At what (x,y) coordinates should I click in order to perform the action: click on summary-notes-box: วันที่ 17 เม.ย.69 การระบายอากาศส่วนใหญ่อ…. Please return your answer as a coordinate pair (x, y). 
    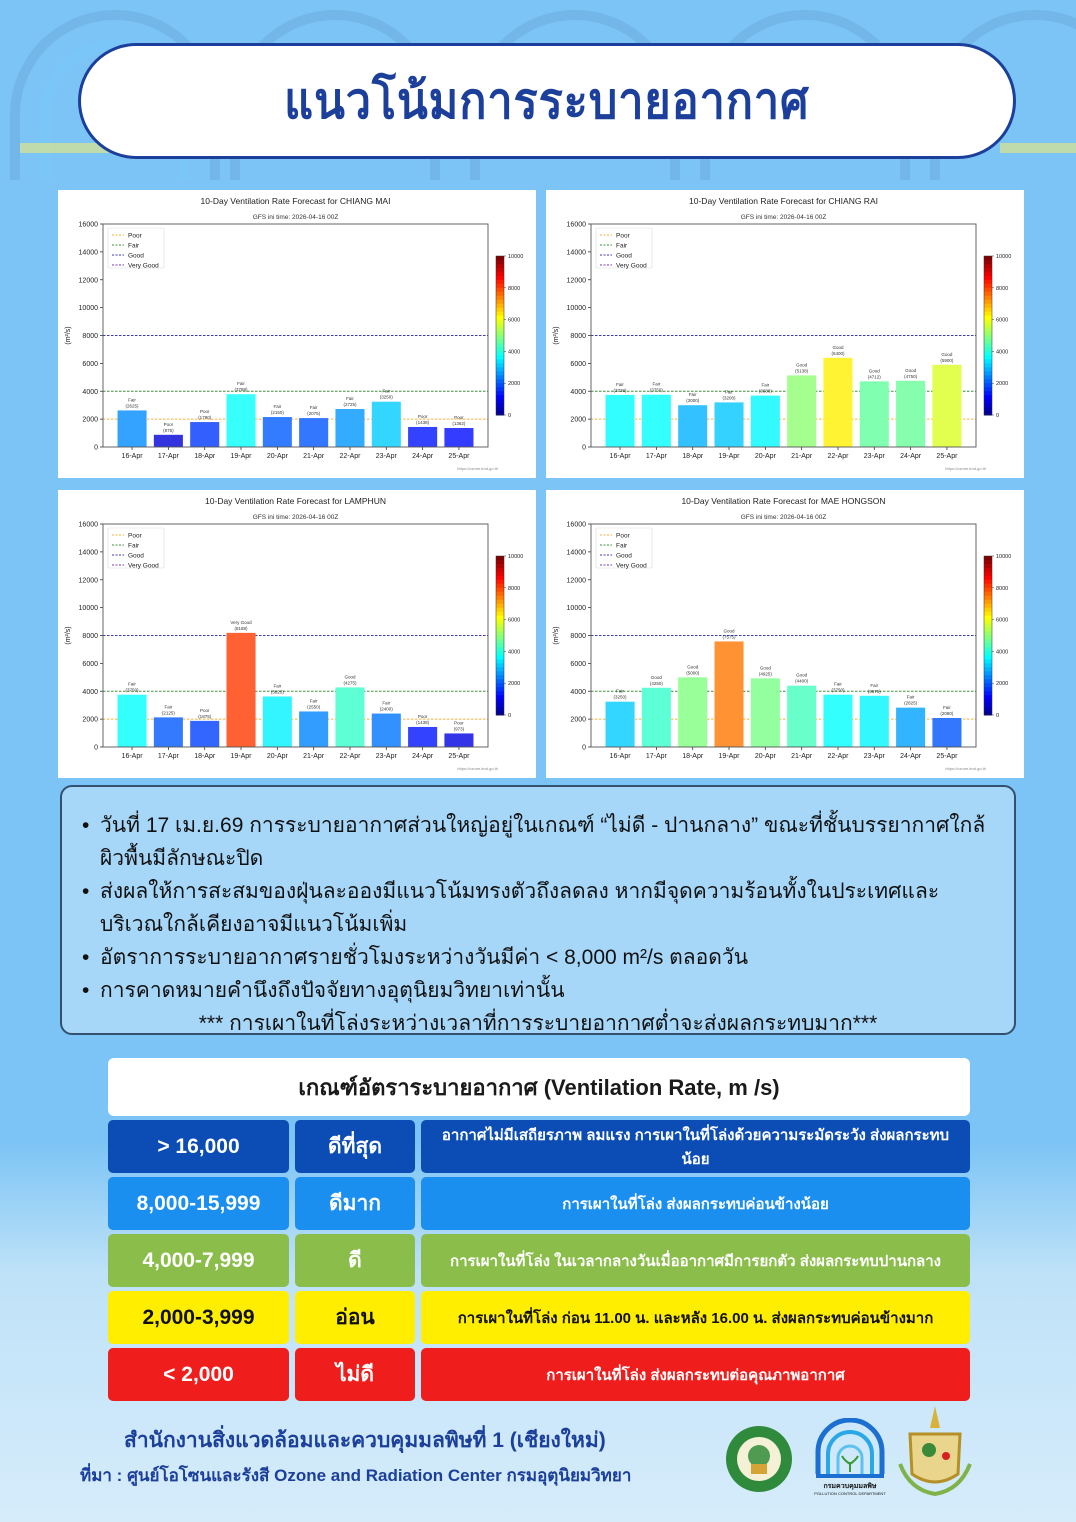
    Looking at the image, I should click on (538, 910).